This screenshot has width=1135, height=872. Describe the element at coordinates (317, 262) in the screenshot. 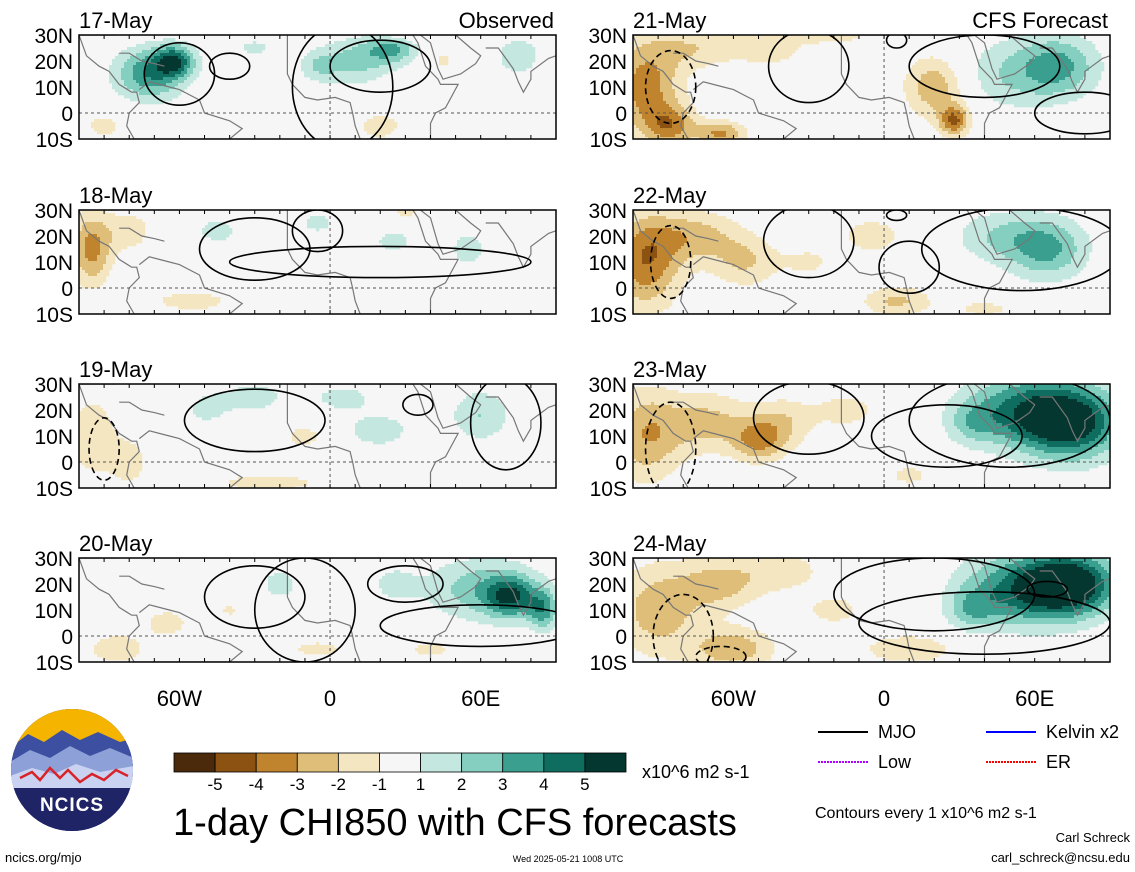

I see `anomaly-field` at that location.